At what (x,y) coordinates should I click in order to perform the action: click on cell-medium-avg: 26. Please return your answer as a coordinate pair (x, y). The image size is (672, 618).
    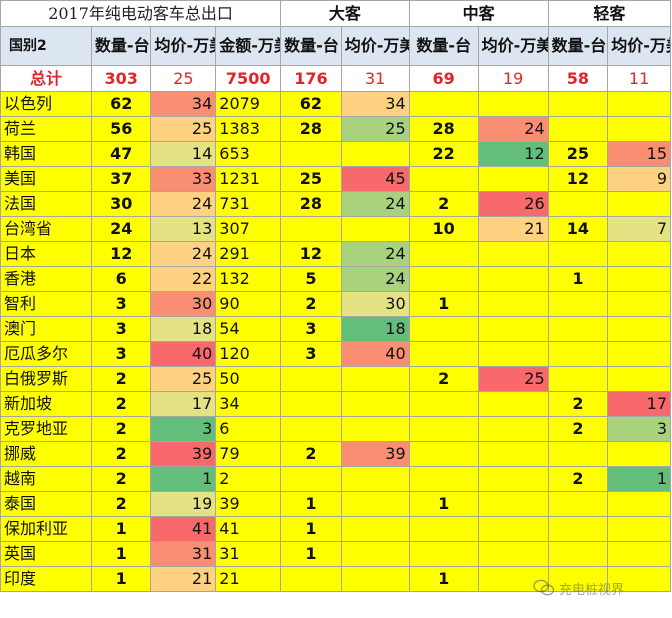
    Looking at the image, I should click on (513, 204).